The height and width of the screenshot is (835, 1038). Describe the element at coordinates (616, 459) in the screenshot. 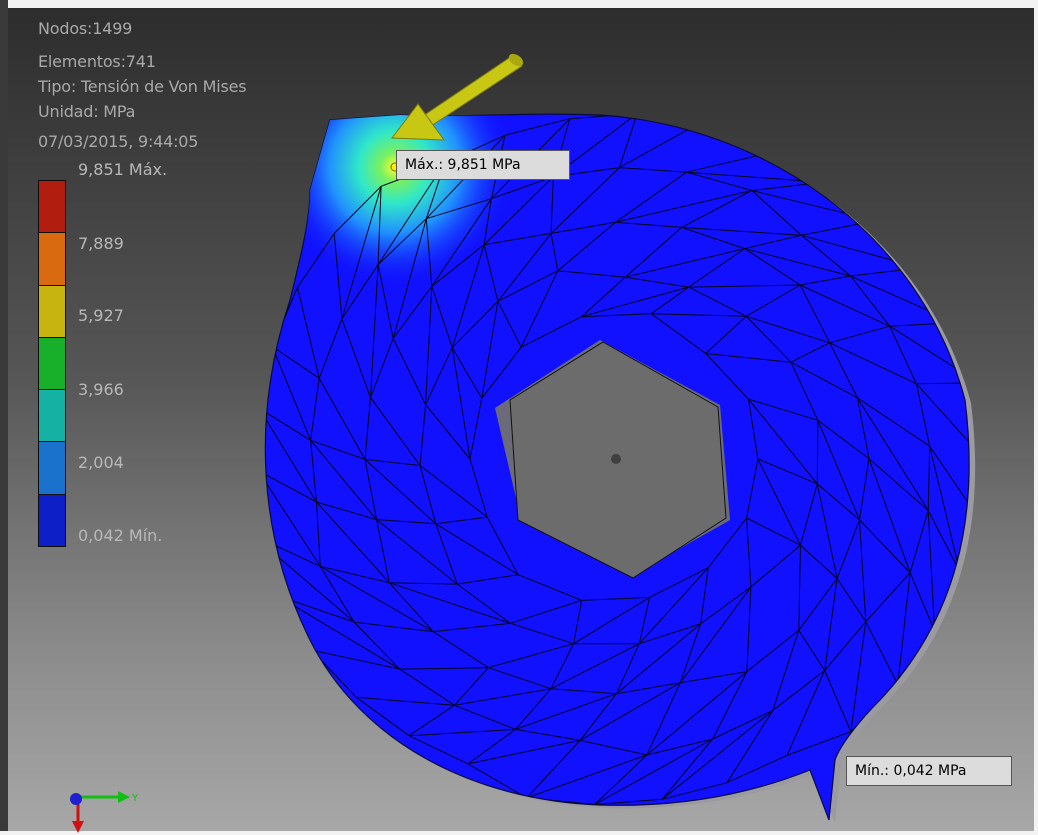

I see `center-point` at that location.